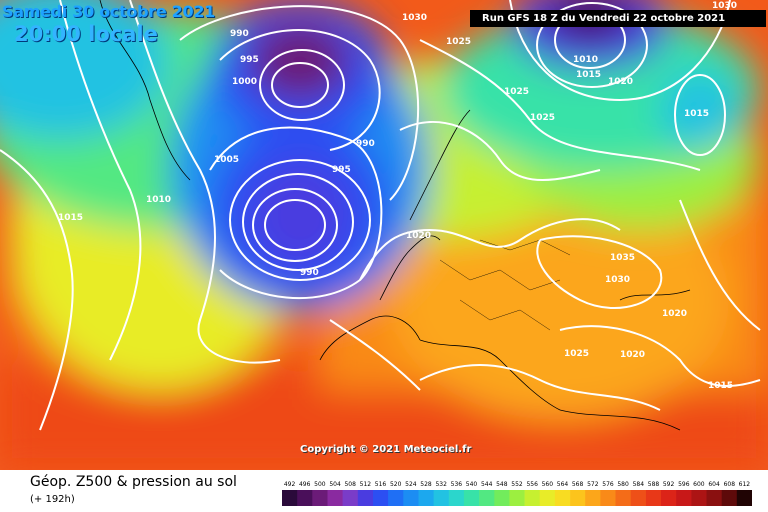 This screenshot has width=768, height=512. I want to click on legend-value: 528, so click(426, 484).